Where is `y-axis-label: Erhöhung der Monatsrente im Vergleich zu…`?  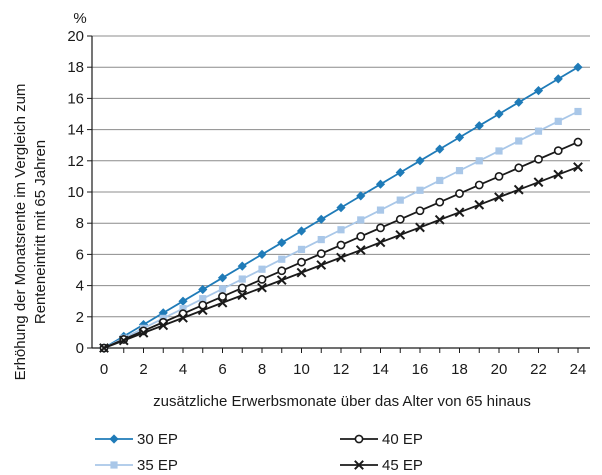 y-axis-label: Erhöhung der Monatsrente im Vergleich zu… is located at coordinates (30, 232).